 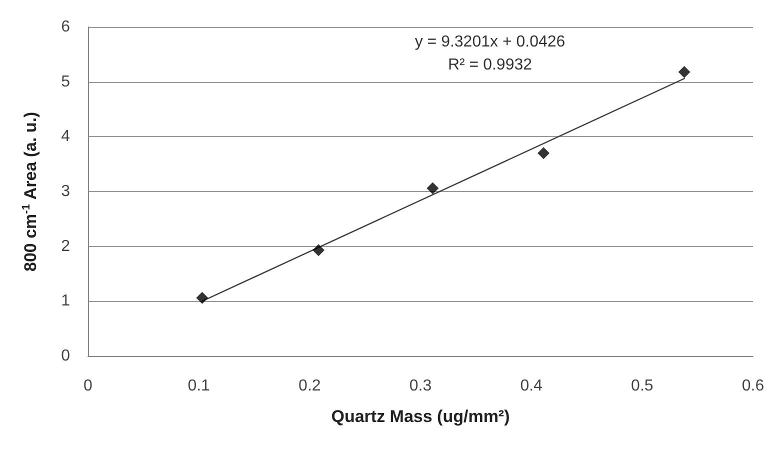 What do you see at coordinates (420, 416) in the screenshot?
I see `x-axis-title: Quartz Mass (ug/mm²)` at bounding box center [420, 416].